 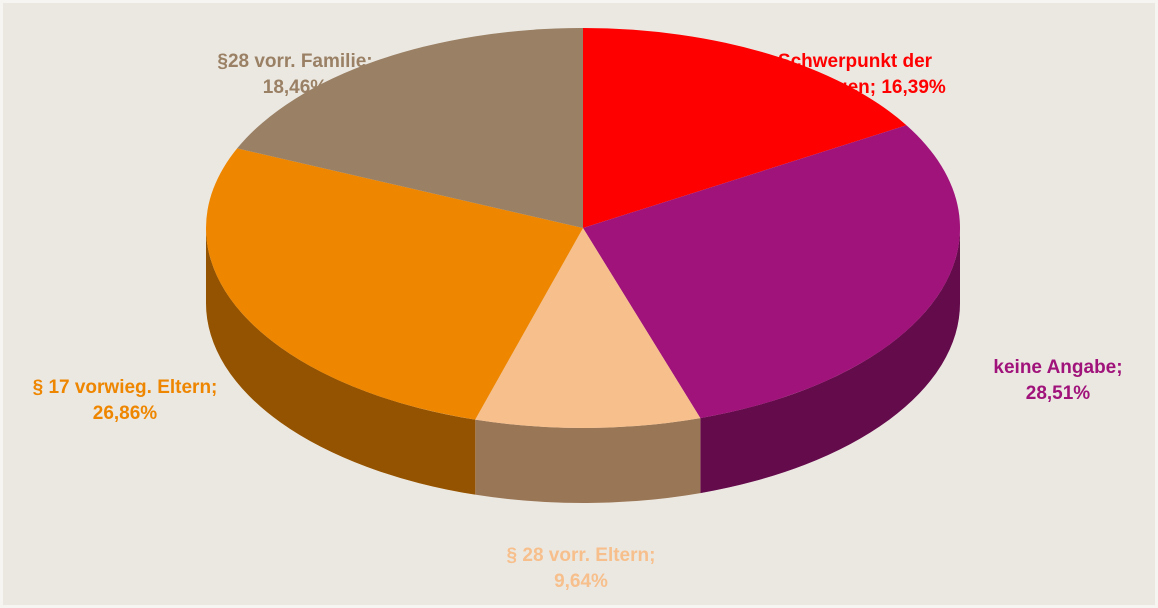 What do you see at coordinates (1058, 393) in the screenshot?
I see `label-text: 28,51%` at bounding box center [1058, 393].